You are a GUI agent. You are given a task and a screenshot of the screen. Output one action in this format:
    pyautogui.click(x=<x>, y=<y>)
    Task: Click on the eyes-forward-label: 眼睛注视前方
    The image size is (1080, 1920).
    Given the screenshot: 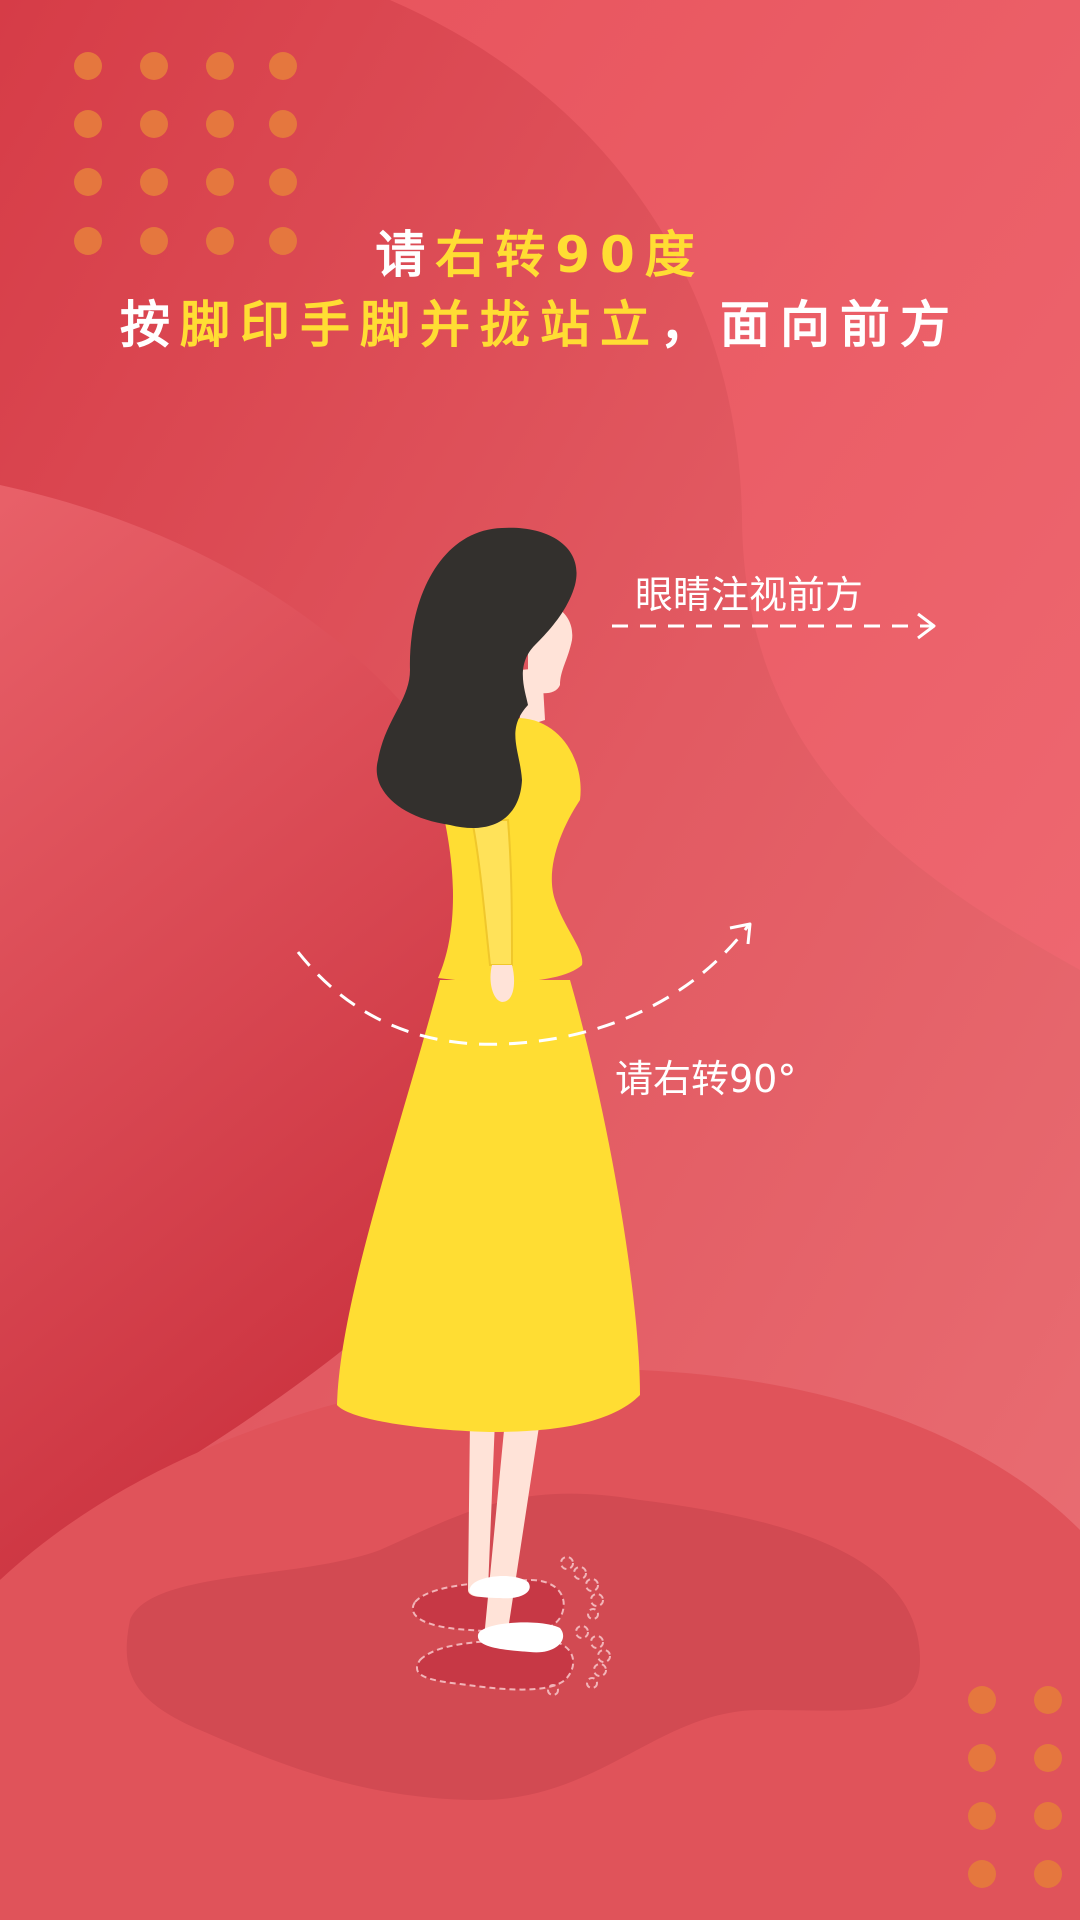 What is the action you would take?
    pyautogui.click(x=749, y=595)
    